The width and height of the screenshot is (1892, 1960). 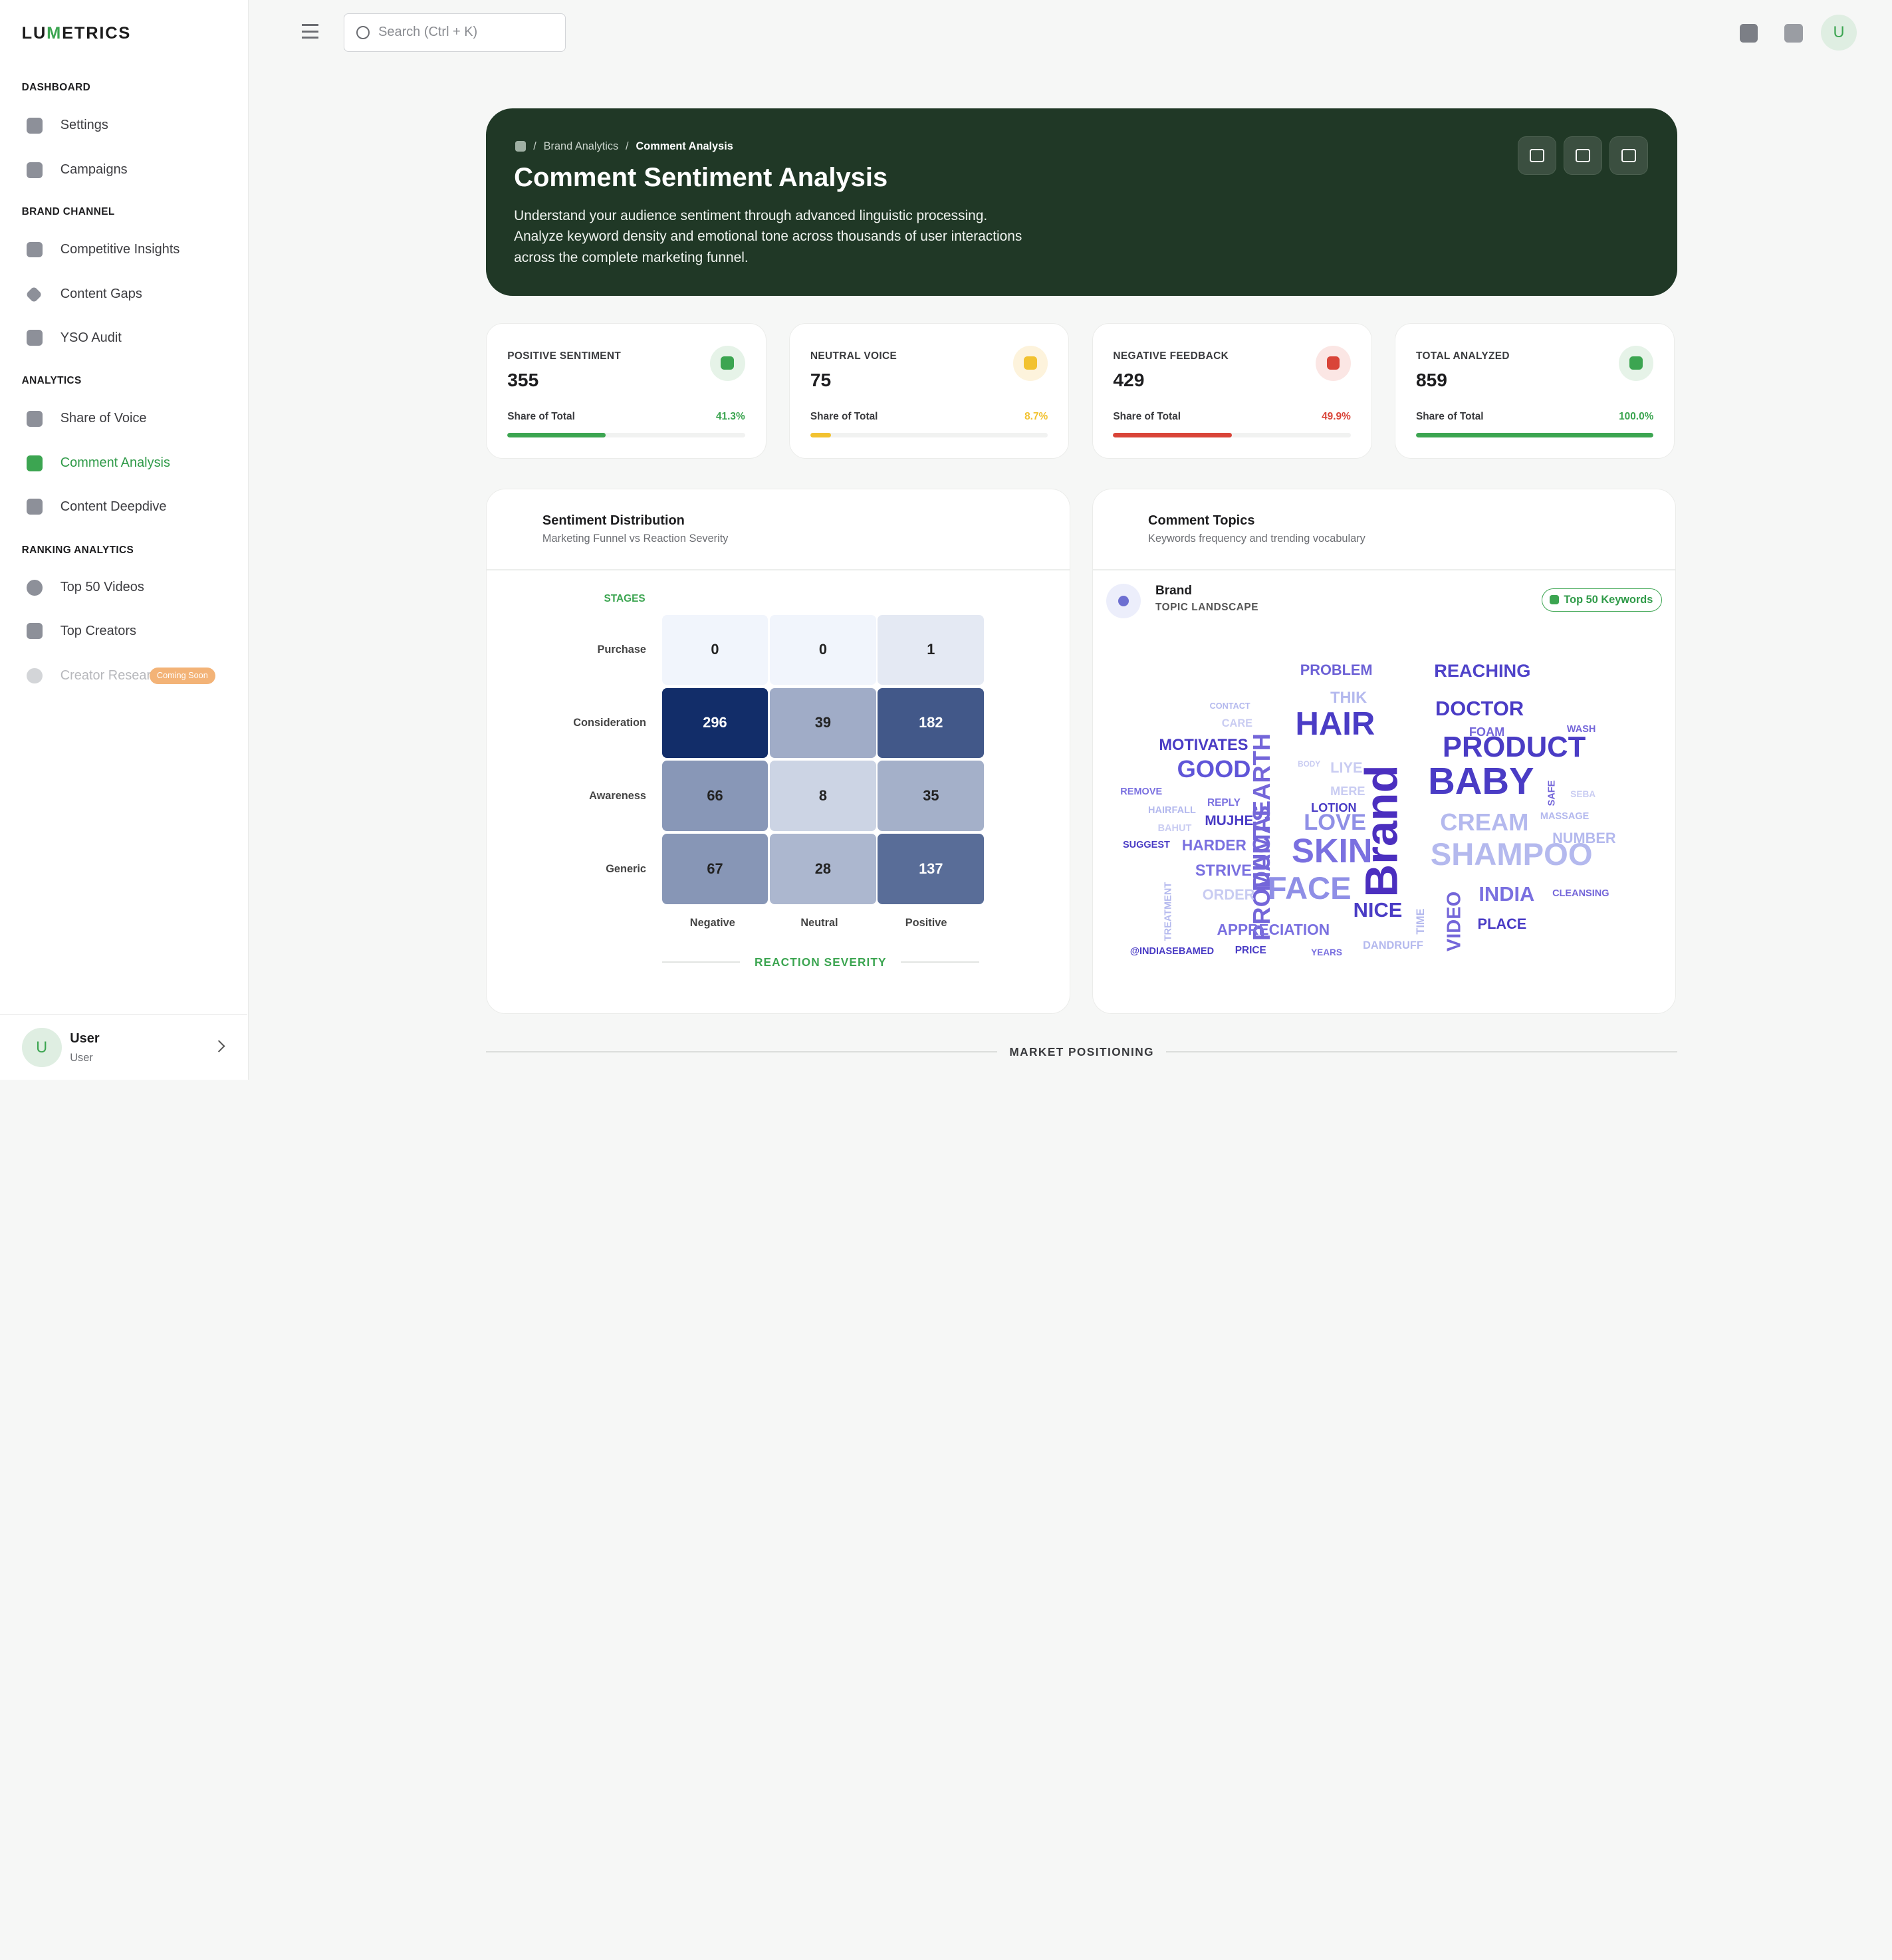 What do you see at coordinates (1636, 417) in the screenshot?
I see `share-percent: 100.0%` at bounding box center [1636, 417].